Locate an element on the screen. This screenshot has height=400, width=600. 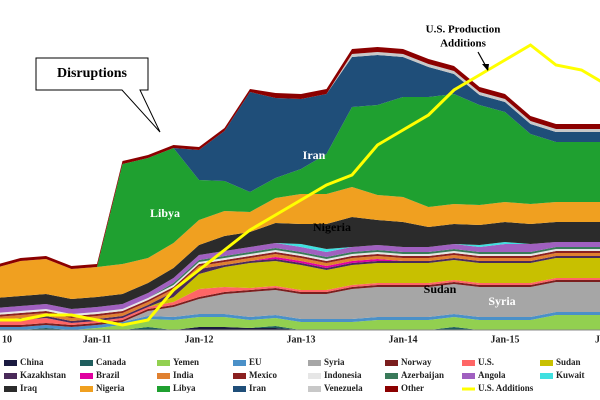
x-tick-label: 10 is located at coordinates (7, 339).